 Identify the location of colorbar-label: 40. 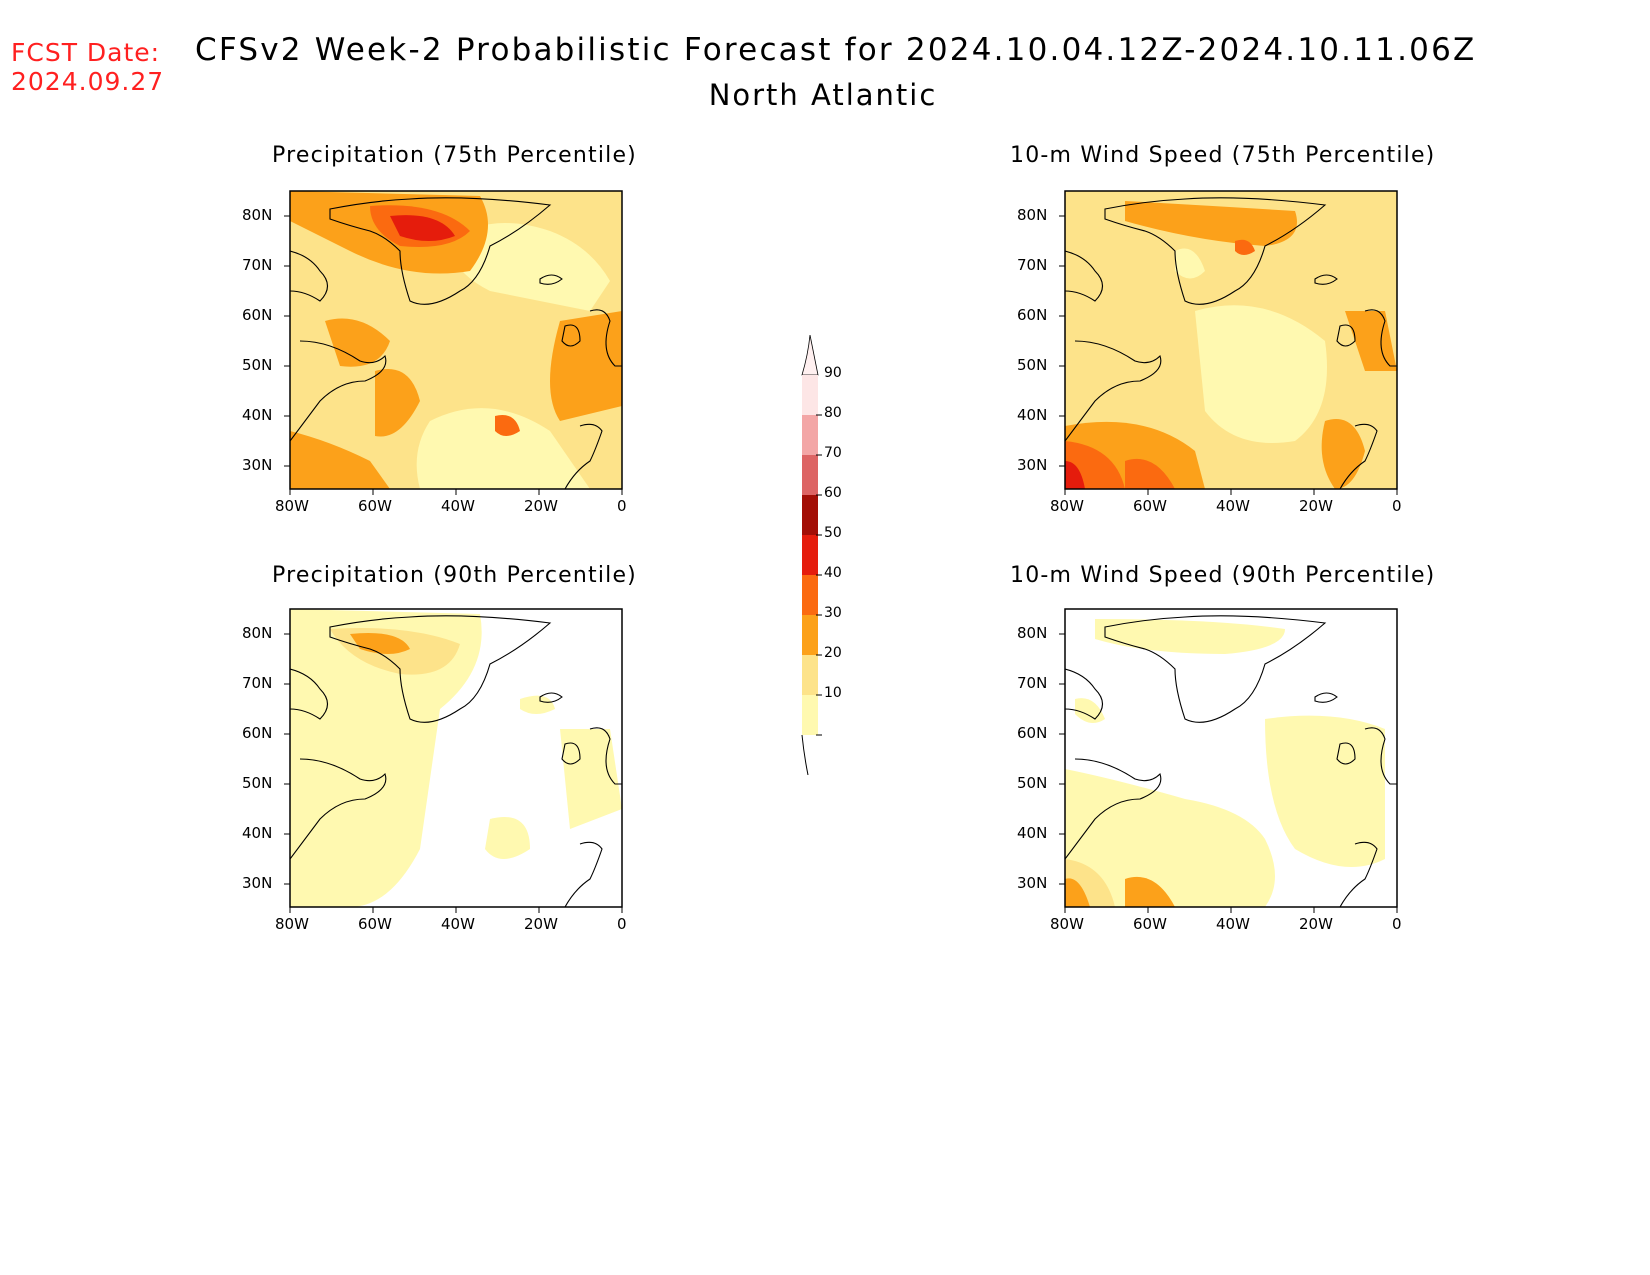
(833, 573).